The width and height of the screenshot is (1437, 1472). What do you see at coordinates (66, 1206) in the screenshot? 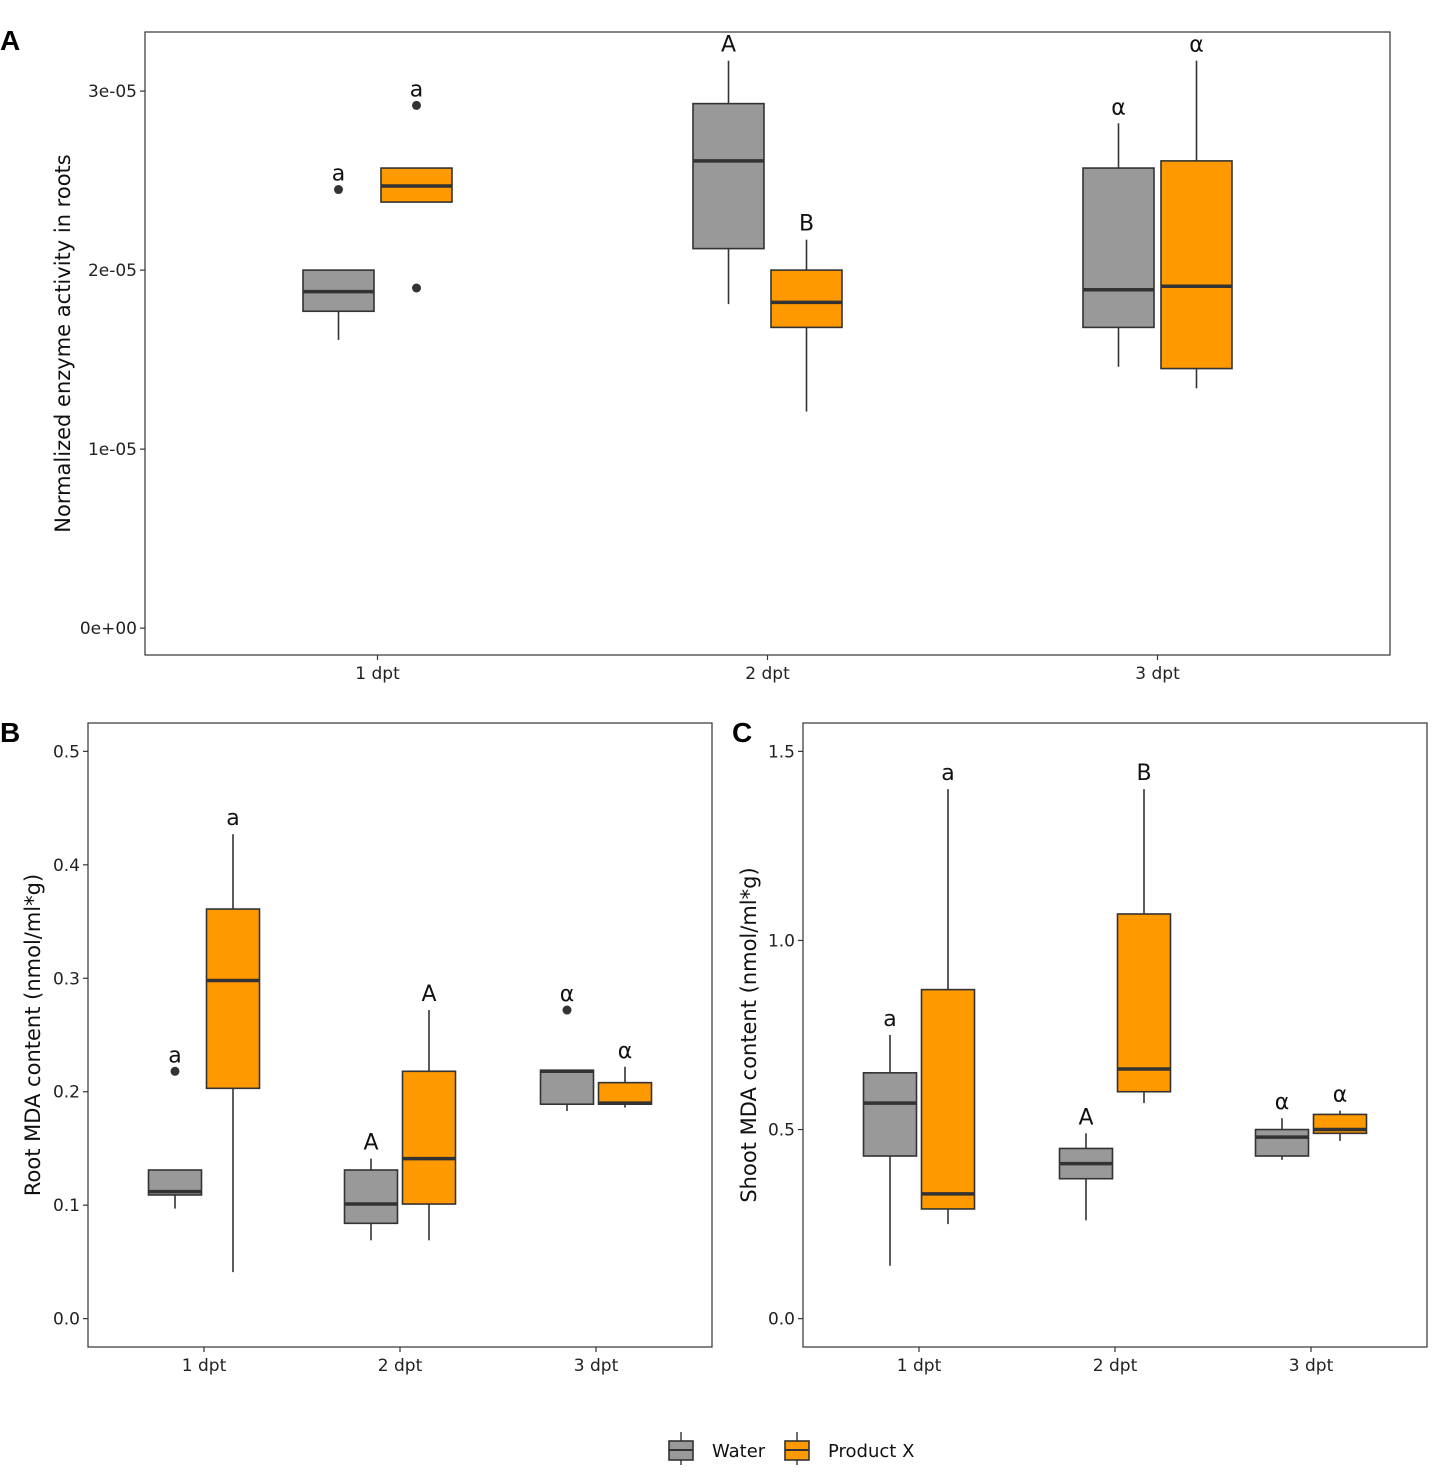
I see `y-tick-label: 0.1` at bounding box center [66, 1206].